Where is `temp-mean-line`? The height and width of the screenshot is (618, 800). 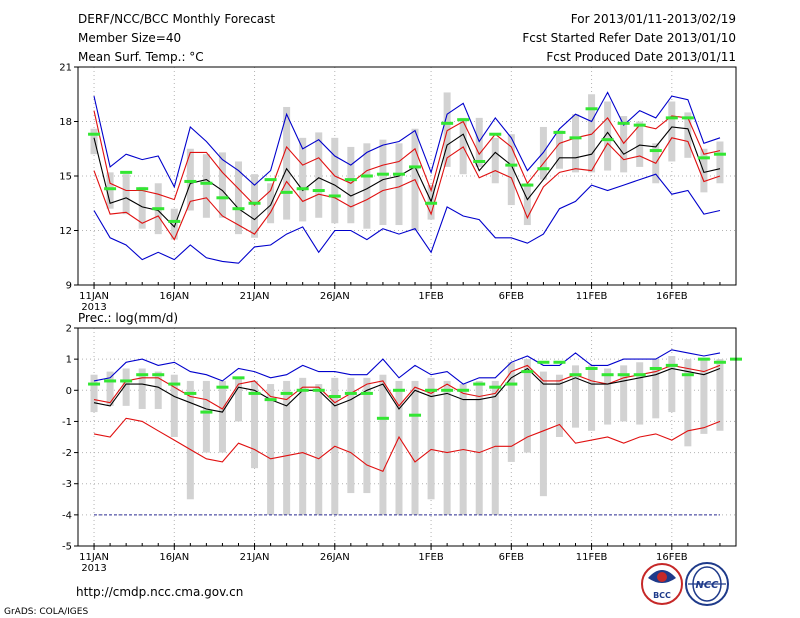
temp-mean-line is located at coordinates (407, 177).